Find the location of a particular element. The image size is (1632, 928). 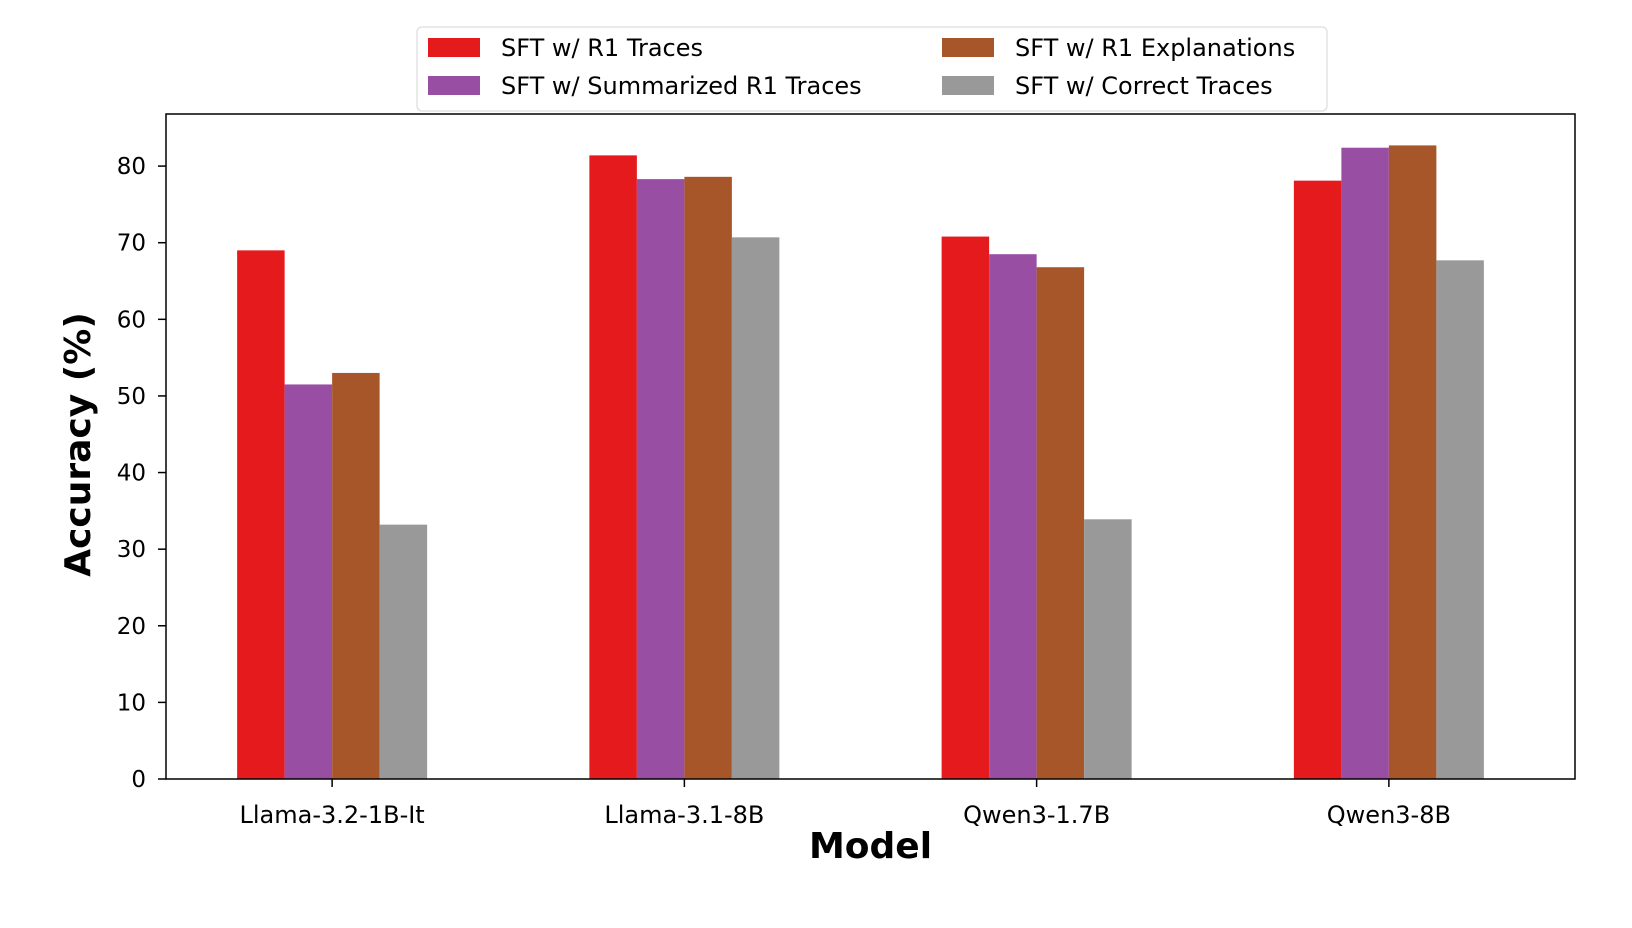

legend-label: SFT w/ Summarized R1 Traces is located at coordinates (681, 86).